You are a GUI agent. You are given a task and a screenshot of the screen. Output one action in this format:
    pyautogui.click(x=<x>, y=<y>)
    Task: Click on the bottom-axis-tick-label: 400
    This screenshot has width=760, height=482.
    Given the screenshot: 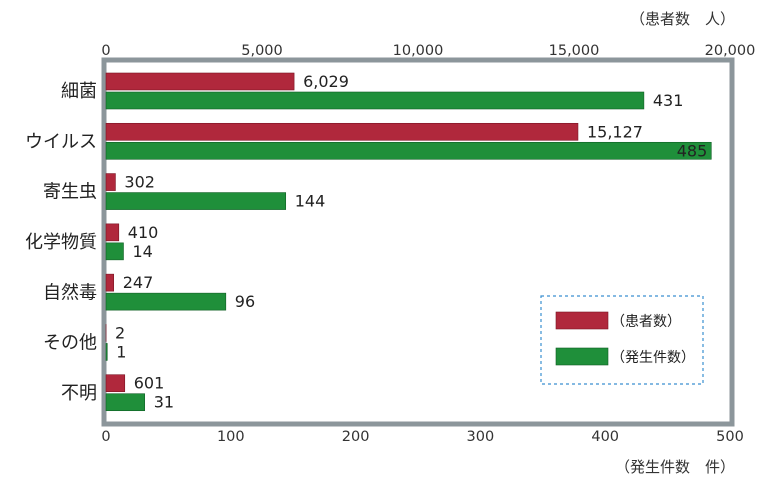 What is the action you would take?
    pyautogui.click(x=605, y=437)
    